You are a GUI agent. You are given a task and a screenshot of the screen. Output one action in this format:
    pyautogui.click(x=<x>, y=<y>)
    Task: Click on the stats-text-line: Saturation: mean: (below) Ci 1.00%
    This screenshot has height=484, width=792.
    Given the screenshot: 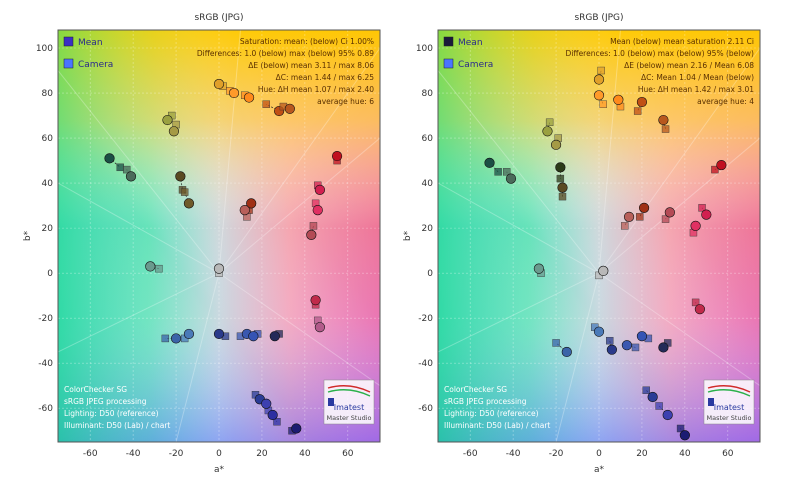 What is the action you would take?
    pyautogui.click(x=307, y=41)
    